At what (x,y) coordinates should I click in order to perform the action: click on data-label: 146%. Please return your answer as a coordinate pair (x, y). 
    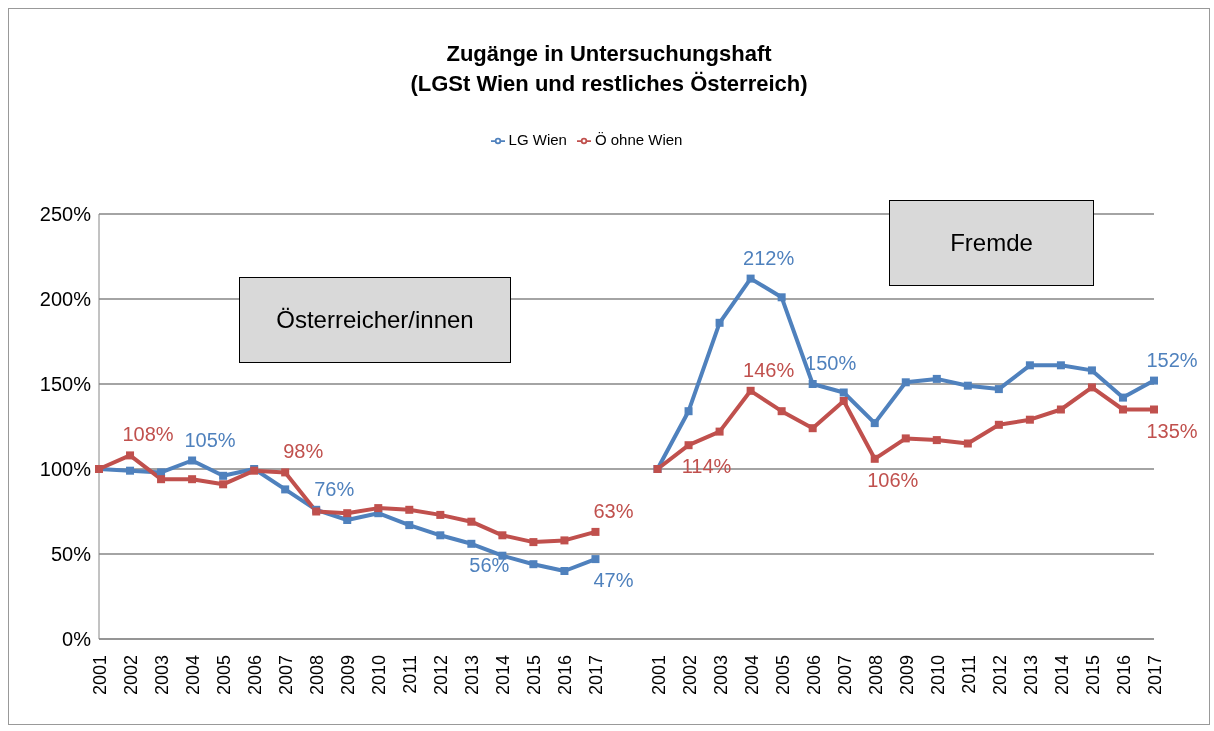
    Looking at the image, I should click on (769, 369).